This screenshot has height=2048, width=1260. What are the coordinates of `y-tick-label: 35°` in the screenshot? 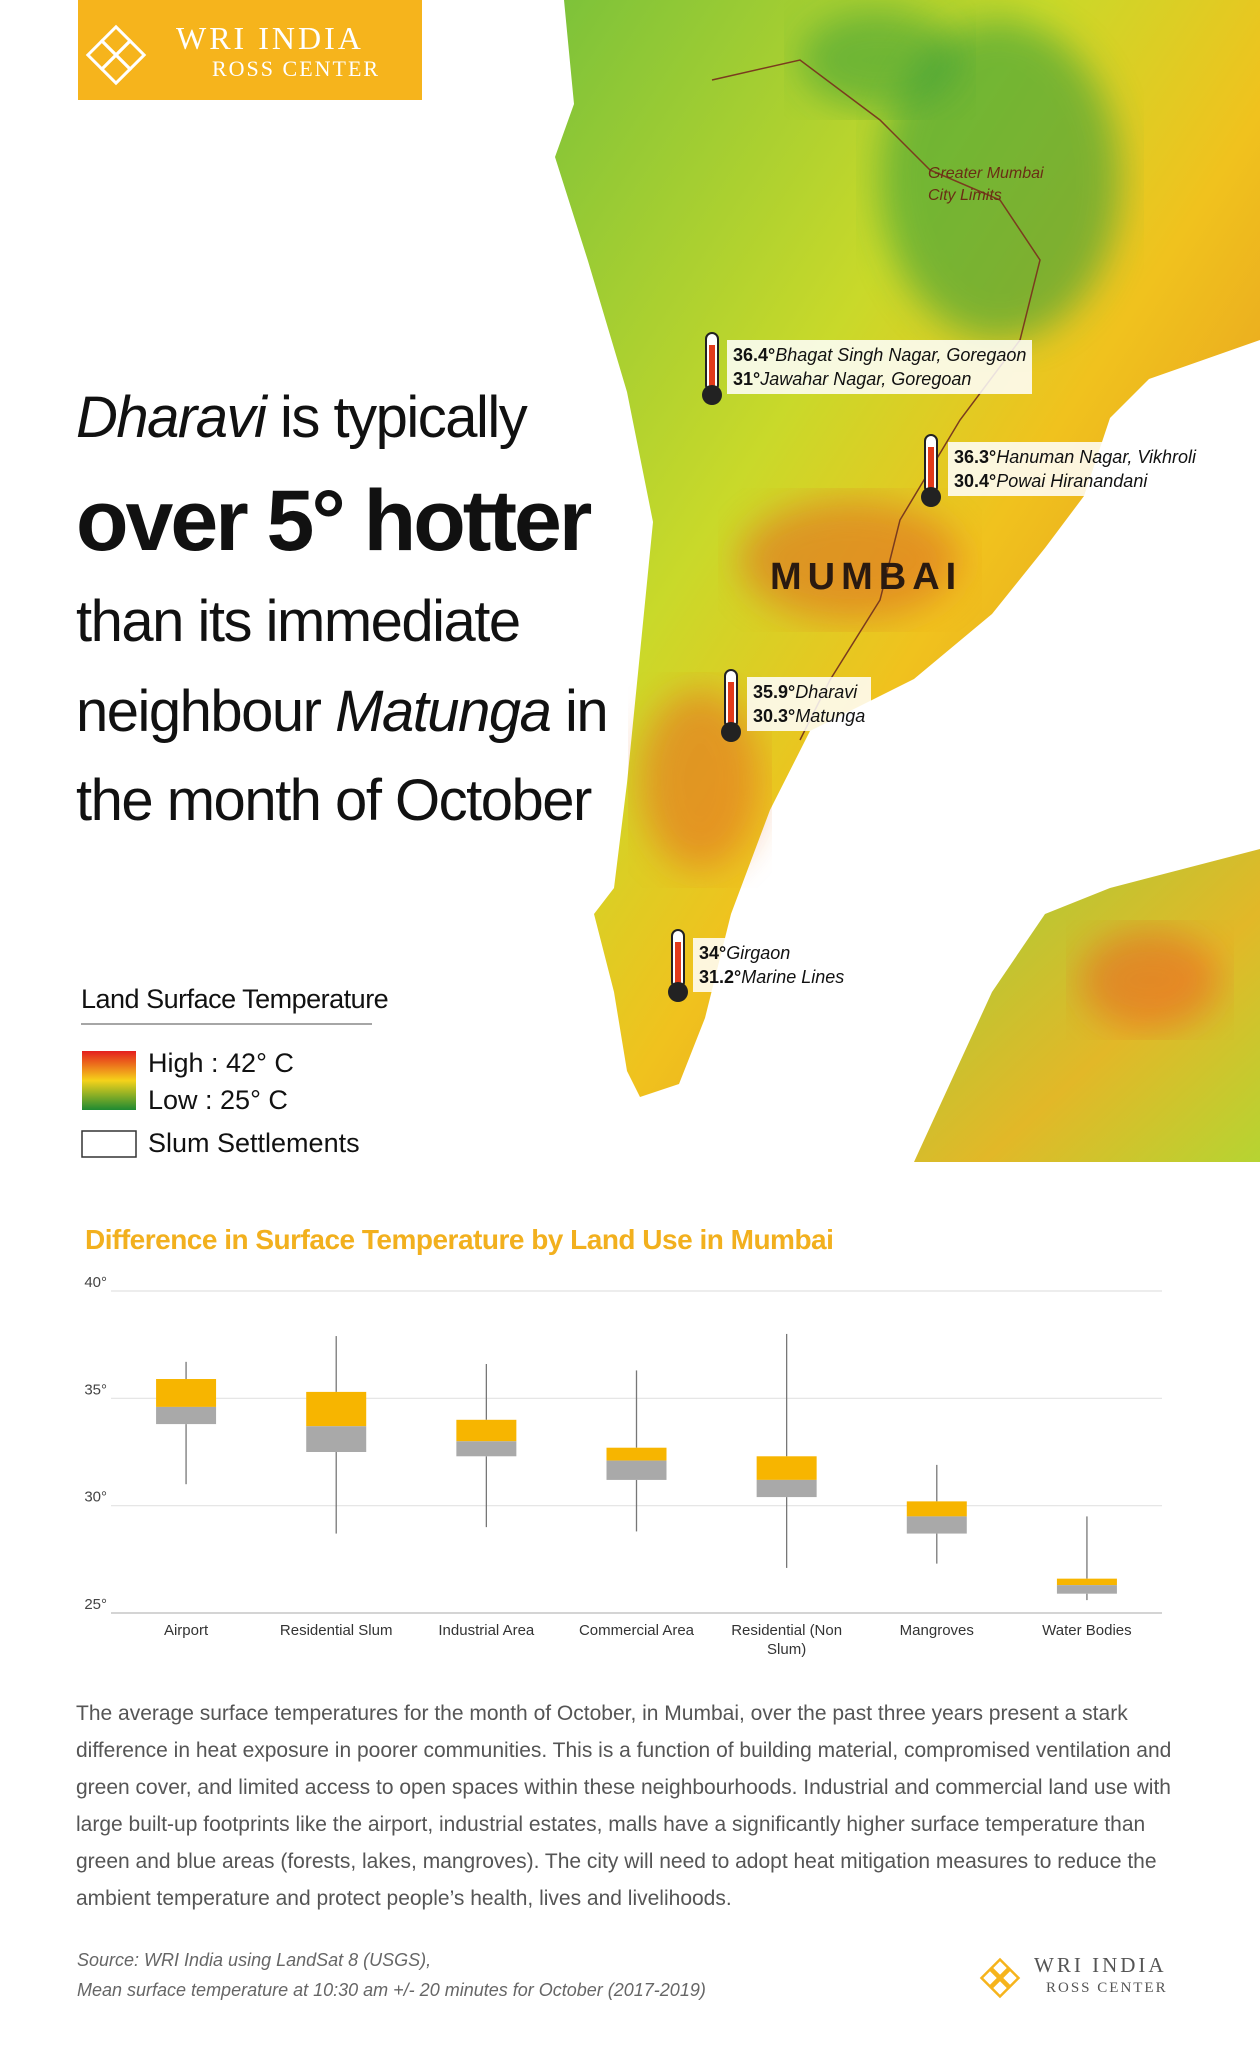 It's located at (95, 1389).